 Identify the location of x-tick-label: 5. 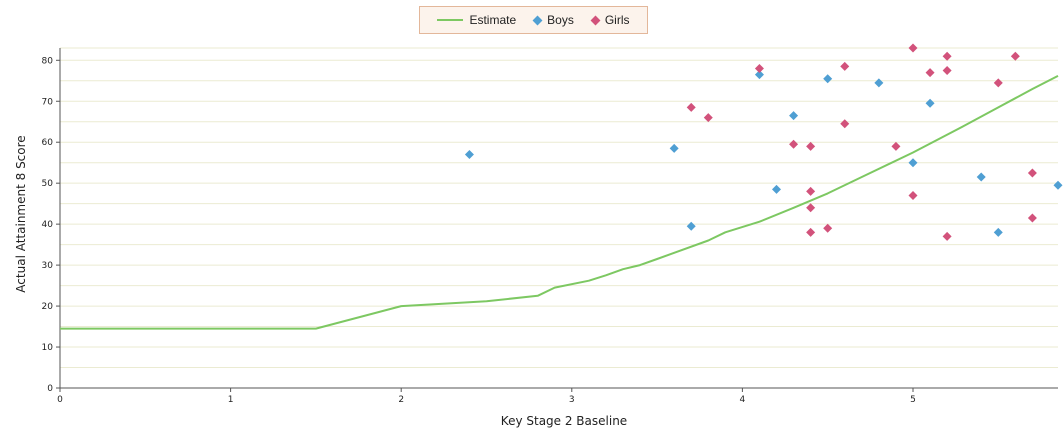
(913, 400).